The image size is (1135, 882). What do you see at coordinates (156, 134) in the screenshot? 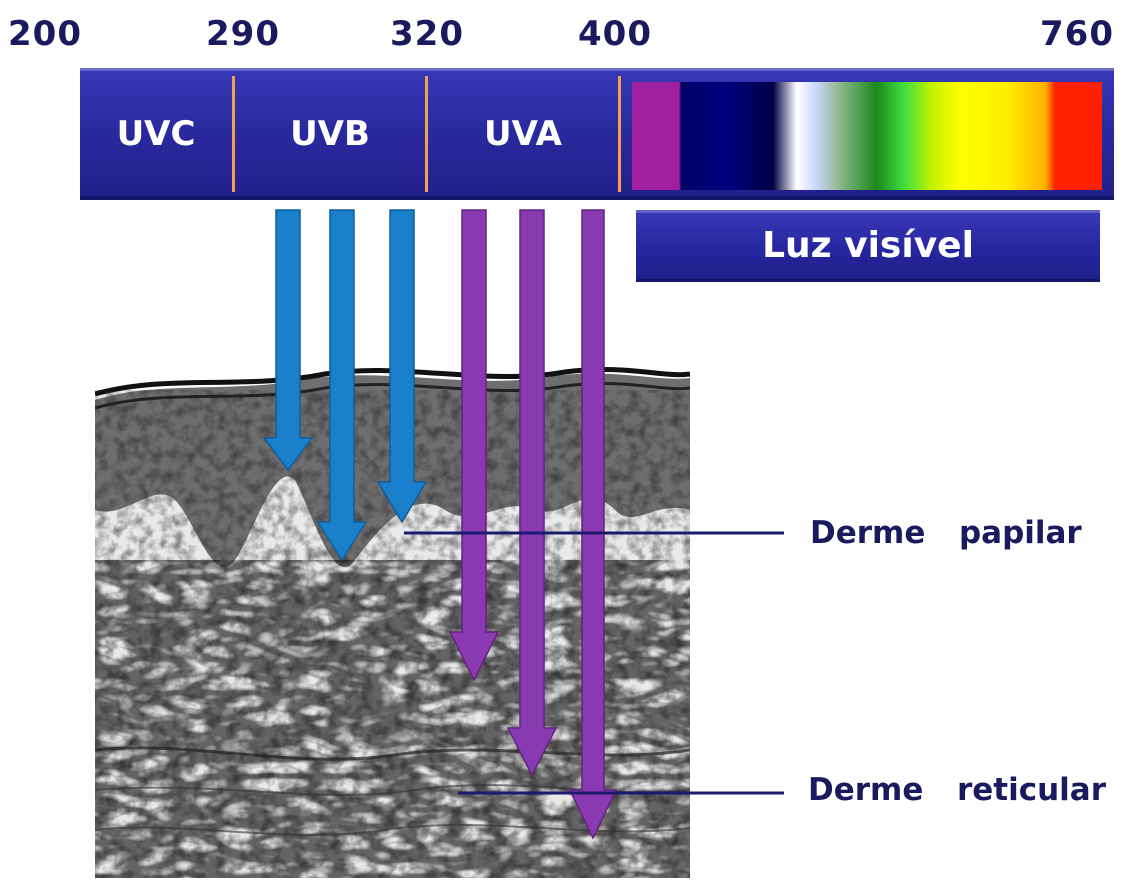
I see `band-label-uvc: UVC` at bounding box center [156, 134].